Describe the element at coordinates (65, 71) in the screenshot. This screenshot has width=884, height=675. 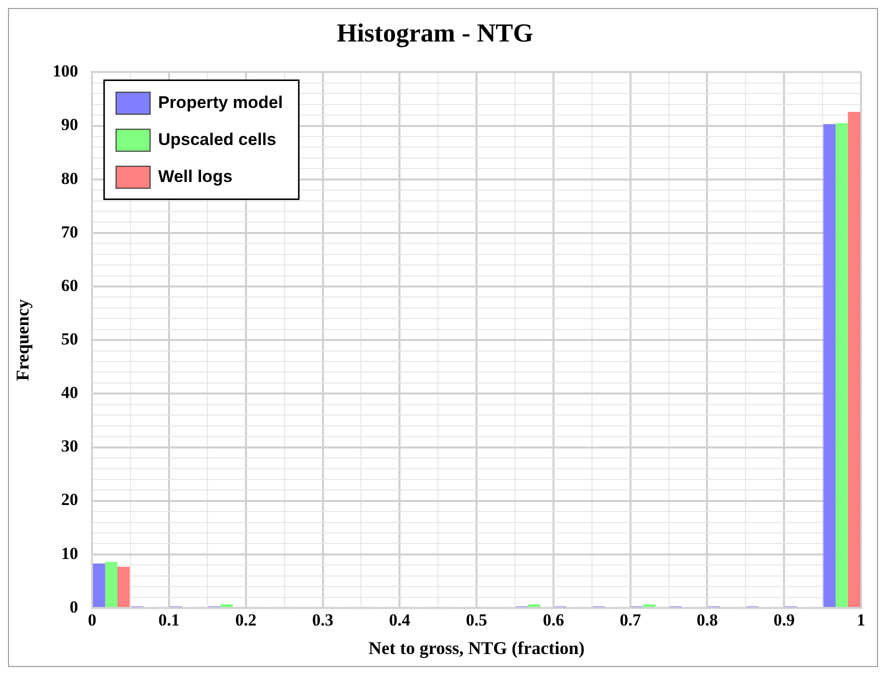
I see `y-tick-label: 100` at that location.